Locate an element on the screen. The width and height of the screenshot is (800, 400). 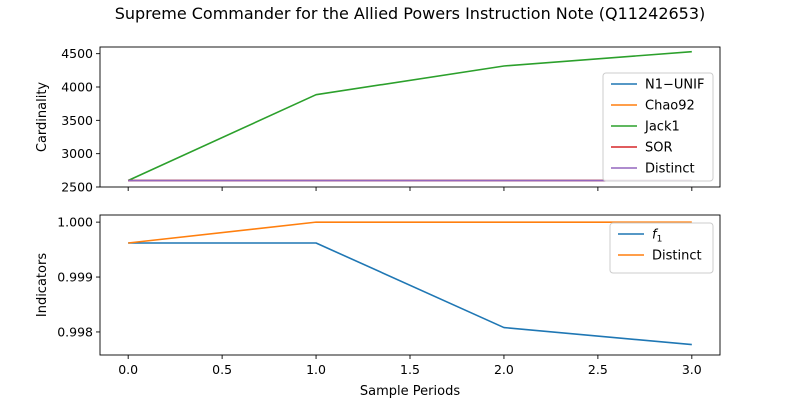
y-axis-label: Cardinality is located at coordinates (42, 117).